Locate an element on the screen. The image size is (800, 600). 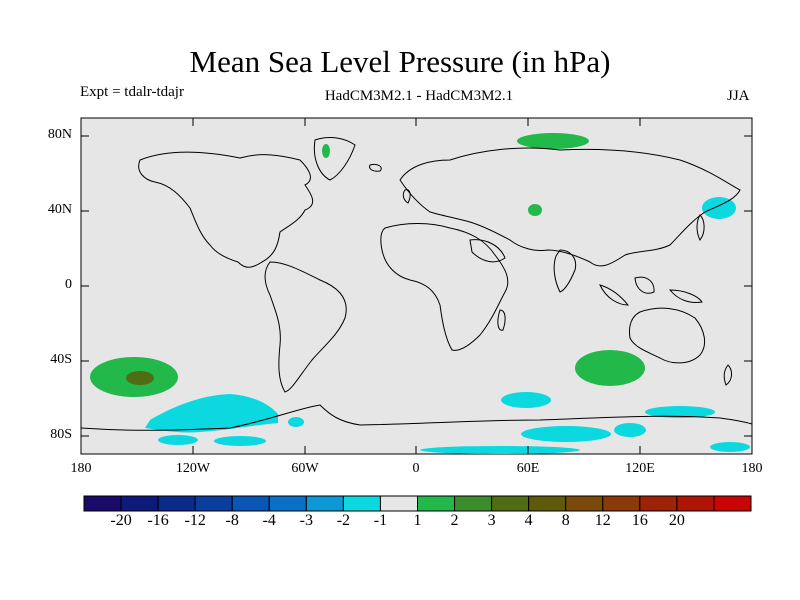
anomaly-siberia-positive is located at coordinates (553, 141).